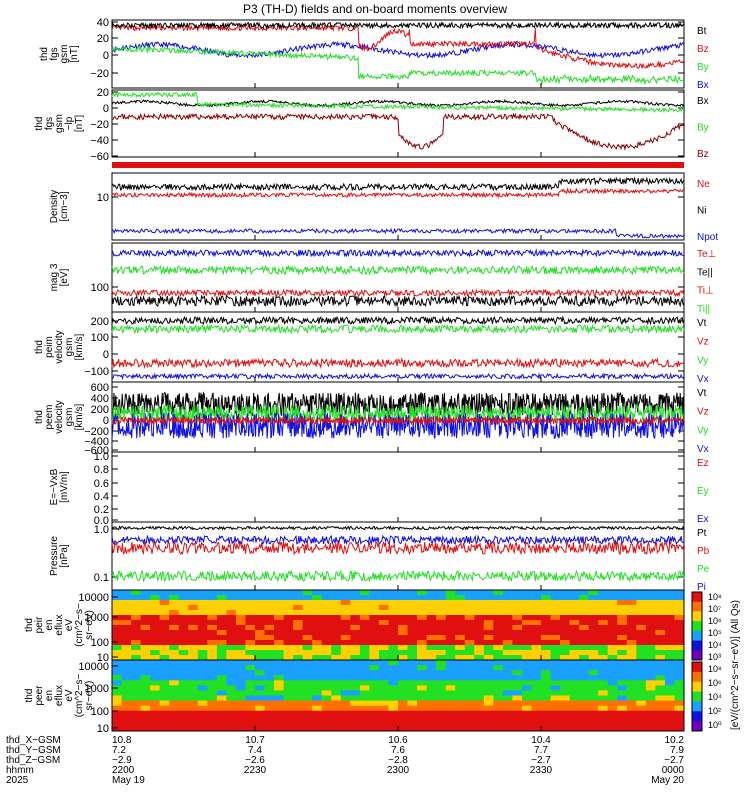 This screenshot has width=750, height=800. What do you see at coordinates (398, 193) in the screenshot?
I see `series-Ne` at bounding box center [398, 193].